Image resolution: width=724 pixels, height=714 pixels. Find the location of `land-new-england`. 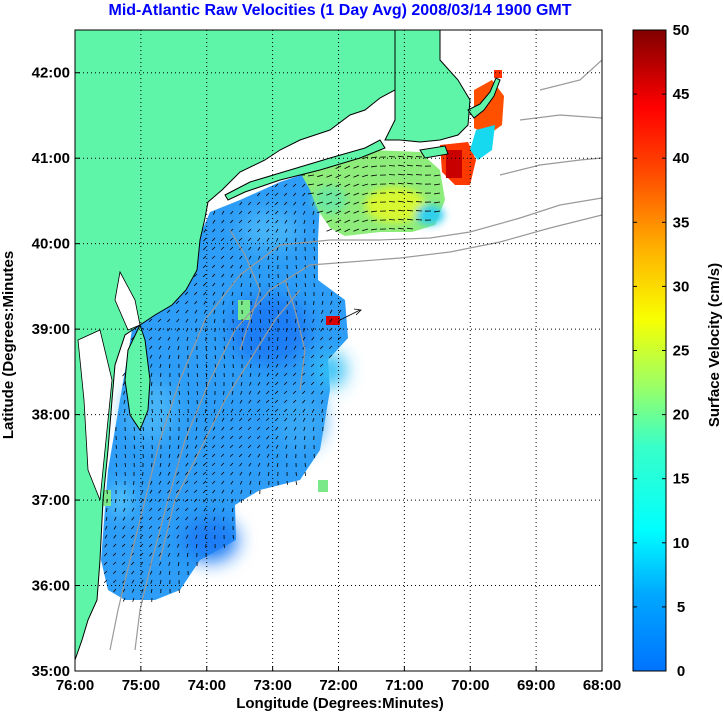

land-new-england is located at coordinates (427, 86).